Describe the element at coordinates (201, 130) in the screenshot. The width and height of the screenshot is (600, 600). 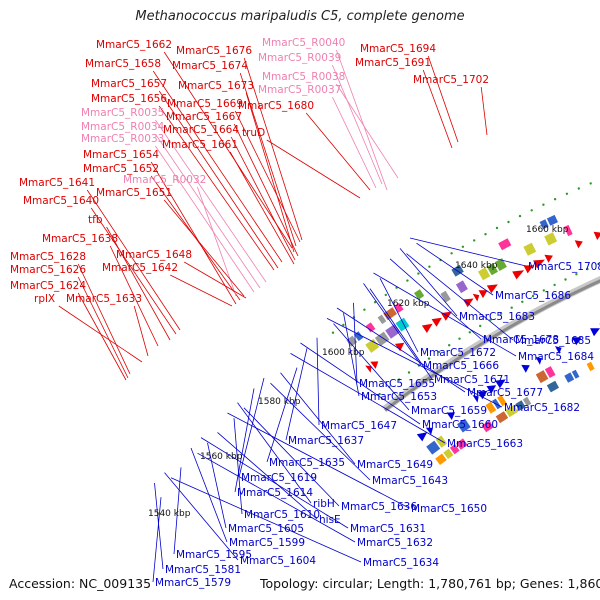
I see `gene-label: MmarC5_1664` at that location.